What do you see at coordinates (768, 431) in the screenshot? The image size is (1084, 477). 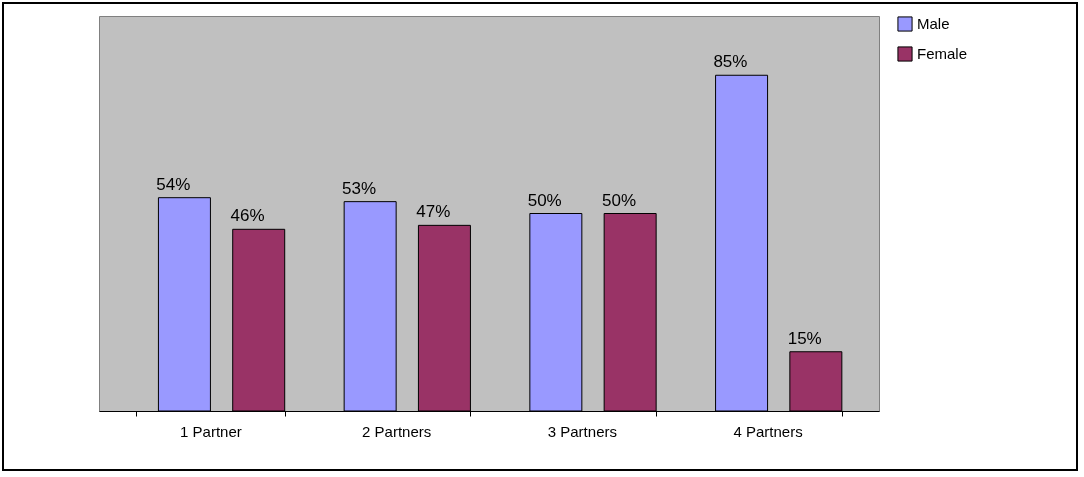 I see `x-tick-label: 4 Partners` at bounding box center [768, 431].